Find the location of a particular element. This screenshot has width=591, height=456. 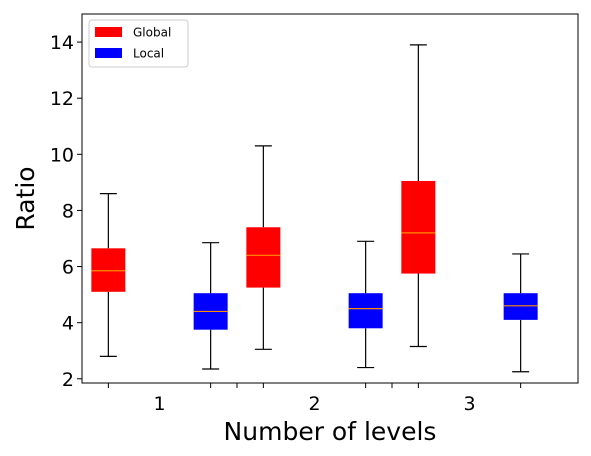

legend-label-local: Local is located at coordinates (148, 54).